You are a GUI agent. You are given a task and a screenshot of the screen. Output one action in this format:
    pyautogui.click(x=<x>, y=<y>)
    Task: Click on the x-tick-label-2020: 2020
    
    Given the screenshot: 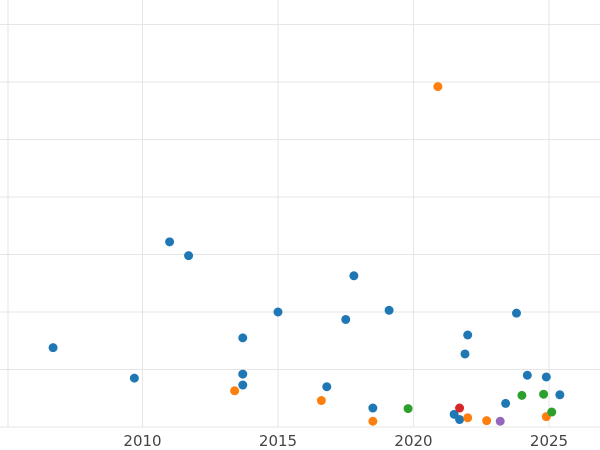 What is the action you would take?
    pyautogui.click(x=413, y=441)
    